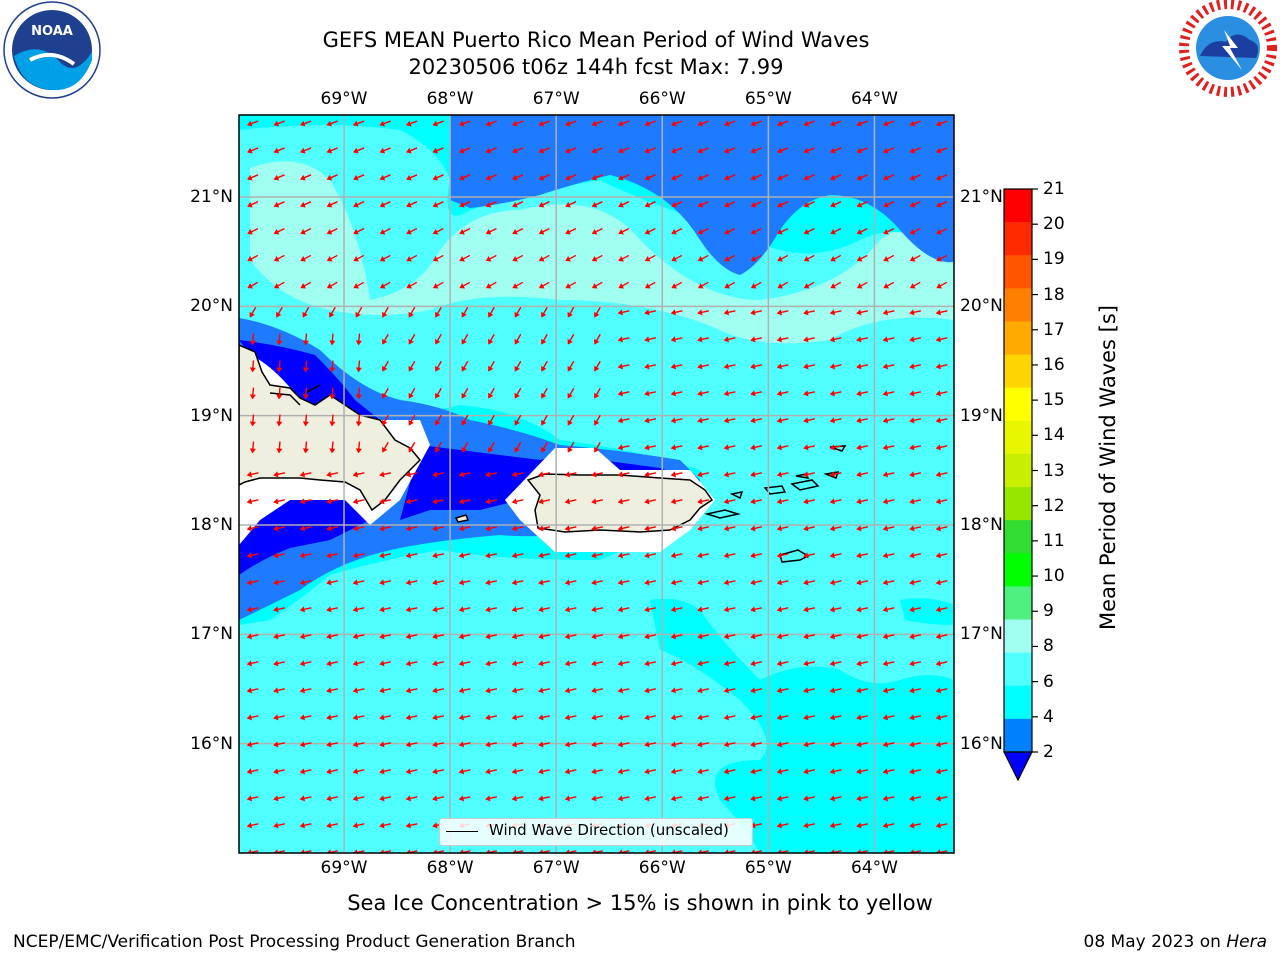 This screenshot has width=1280, height=960. What do you see at coordinates (874, 868) in the screenshot?
I see `lon-tick-label: 64°W` at bounding box center [874, 868].